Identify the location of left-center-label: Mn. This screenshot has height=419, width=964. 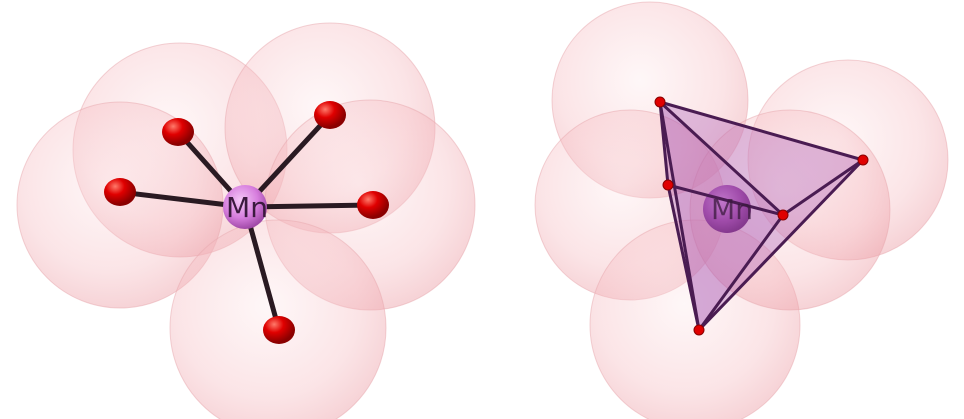
(247, 207).